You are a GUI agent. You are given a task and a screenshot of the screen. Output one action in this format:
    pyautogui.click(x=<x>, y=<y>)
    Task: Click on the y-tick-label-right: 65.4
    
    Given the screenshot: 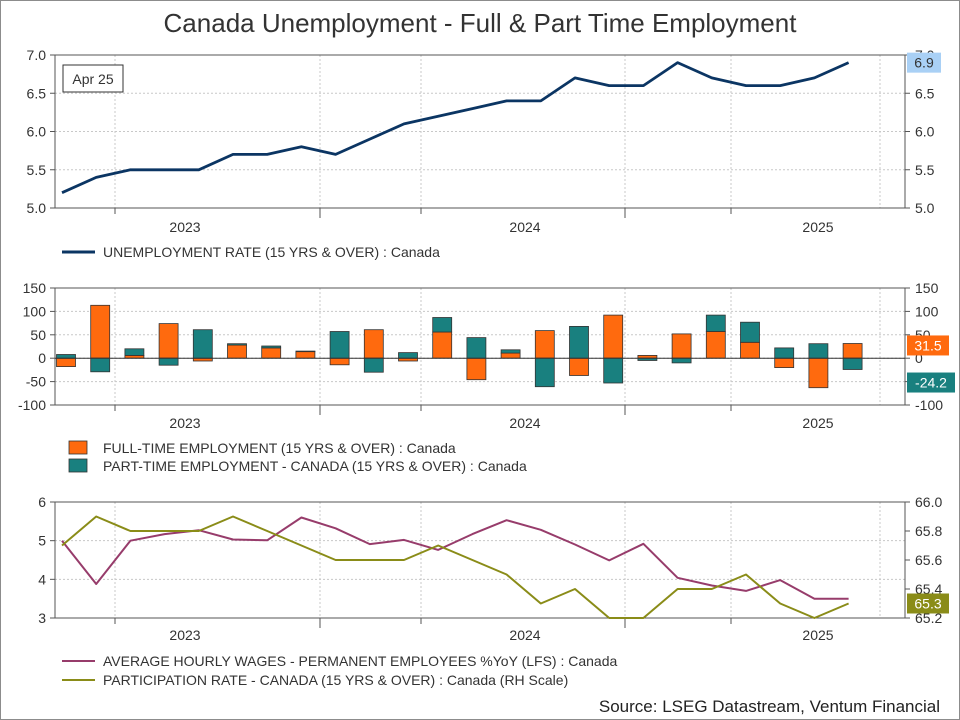 What is the action you would take?
    pyautogui.click(x=928, y=589)
    